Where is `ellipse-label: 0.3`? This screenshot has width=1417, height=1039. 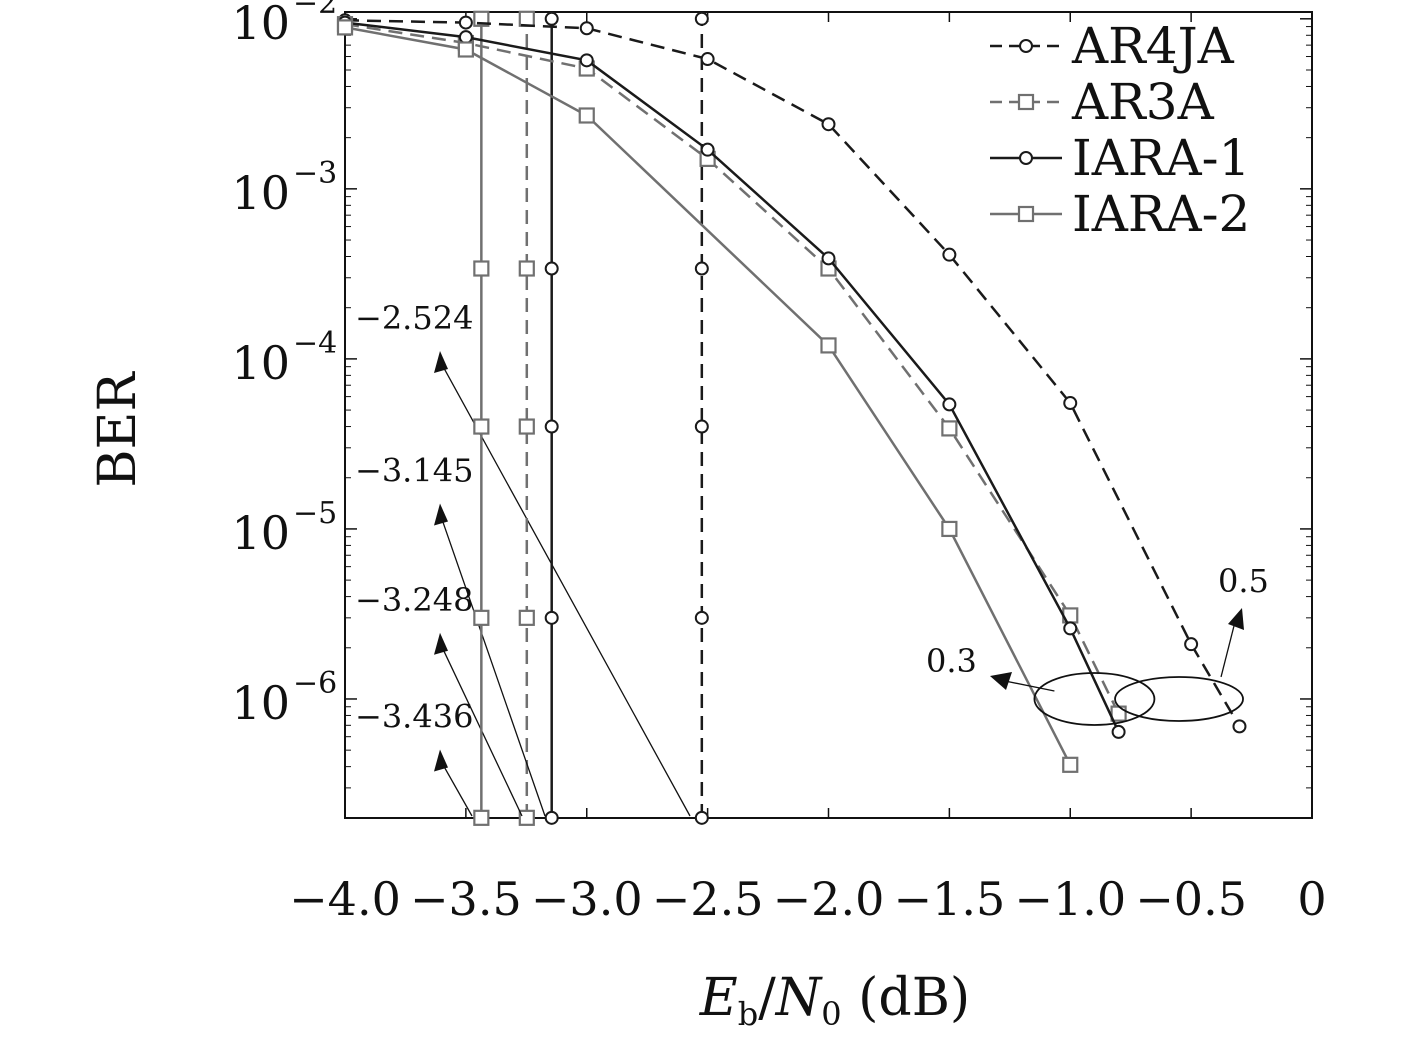 ellipse-label: 0.3 is located at coordinates (951, 661).